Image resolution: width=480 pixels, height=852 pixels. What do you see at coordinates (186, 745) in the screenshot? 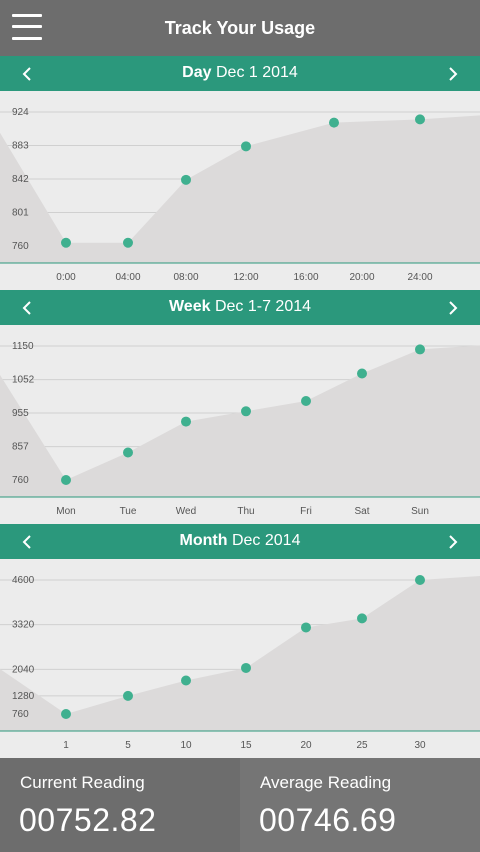
I see `month-xtick-label: 10` at bounding box center [186, 745].